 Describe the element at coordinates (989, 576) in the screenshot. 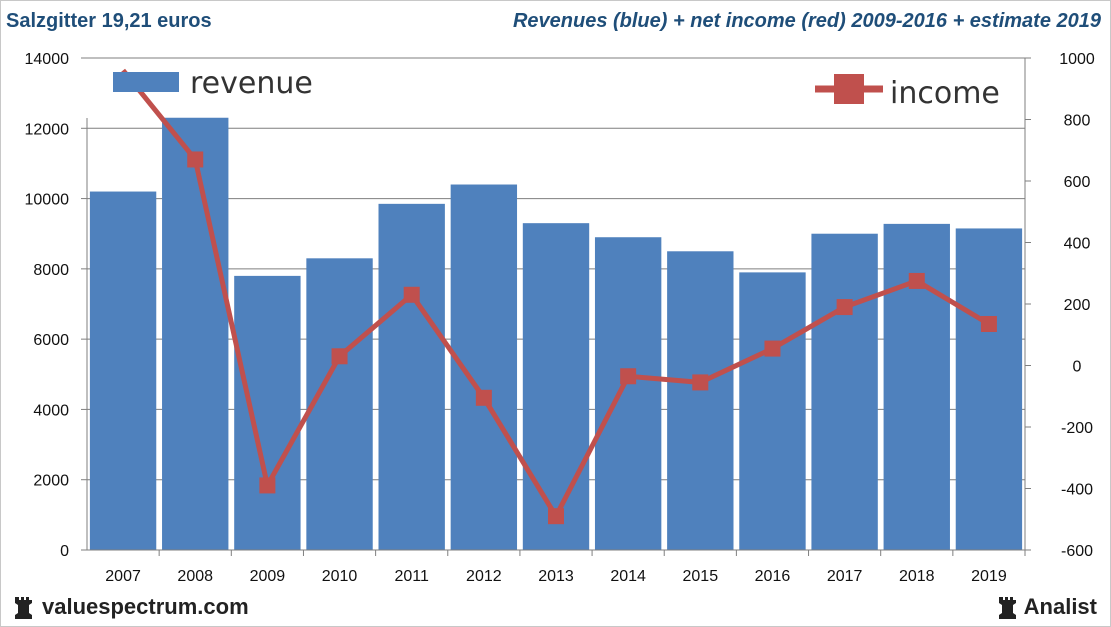

I see `x-tick-label: 2019` at that location.